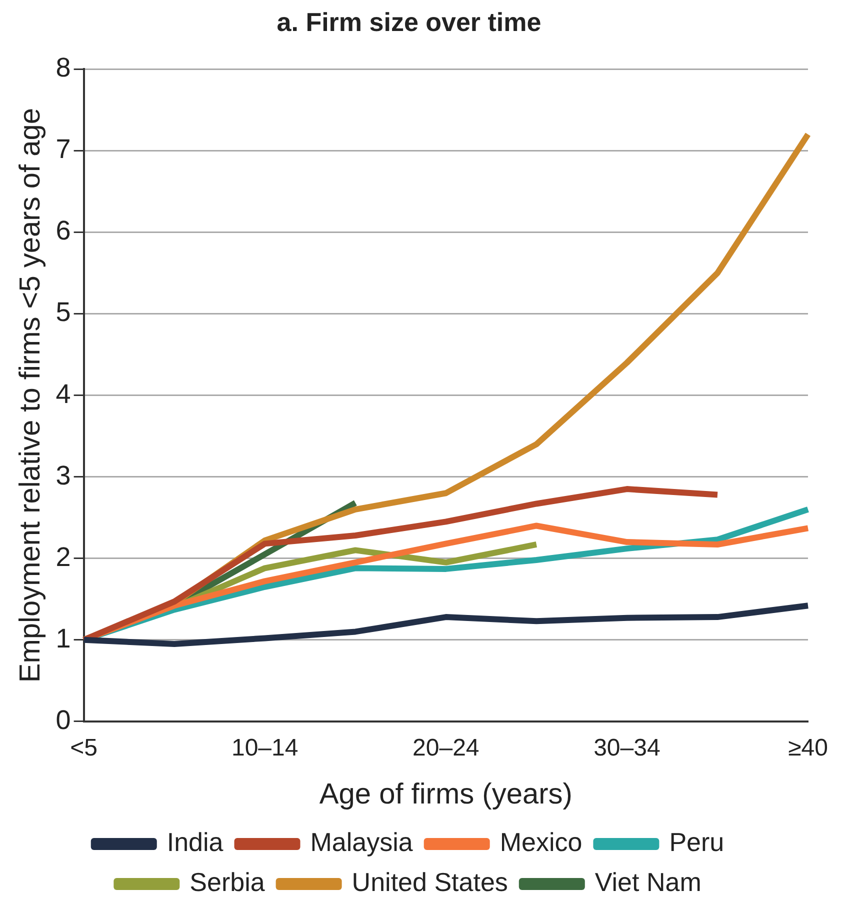 This screenshot has height=917, width=848. I want to click on y-tick-label: 8, so click(63, 67).